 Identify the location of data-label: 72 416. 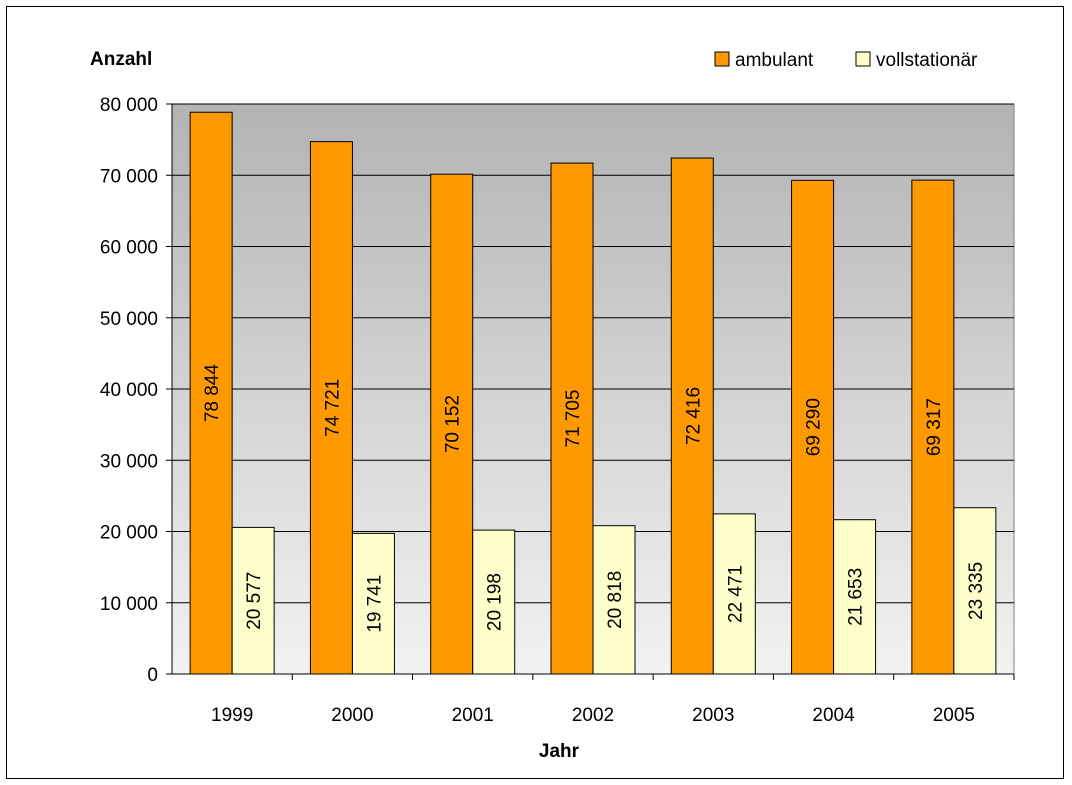
(693, 416).